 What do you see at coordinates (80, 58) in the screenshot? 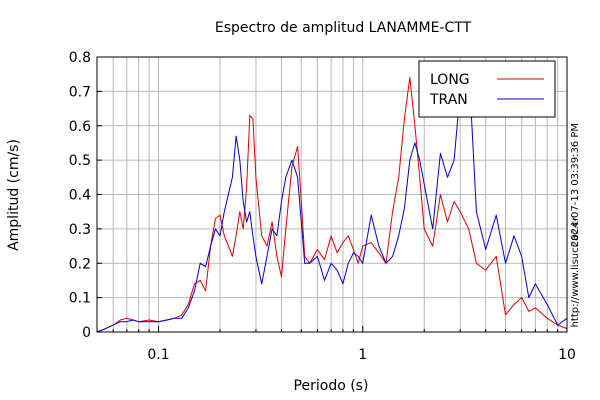
I see `y-tick-label: 0.8` at bounding box center [80, 58].